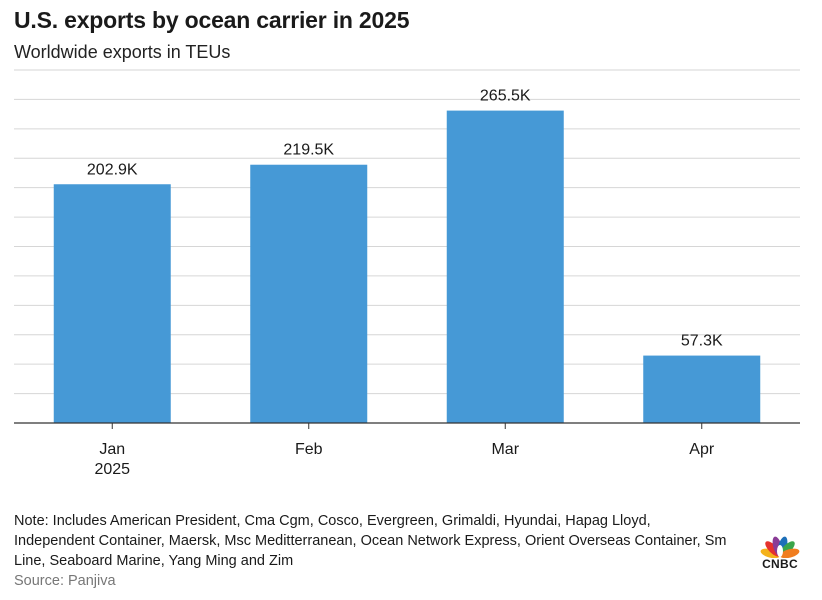  What do you see at coordinates (505, 96) in the screenshot?
I see `data-label: 265.5K` at bounding box center [505, 96].